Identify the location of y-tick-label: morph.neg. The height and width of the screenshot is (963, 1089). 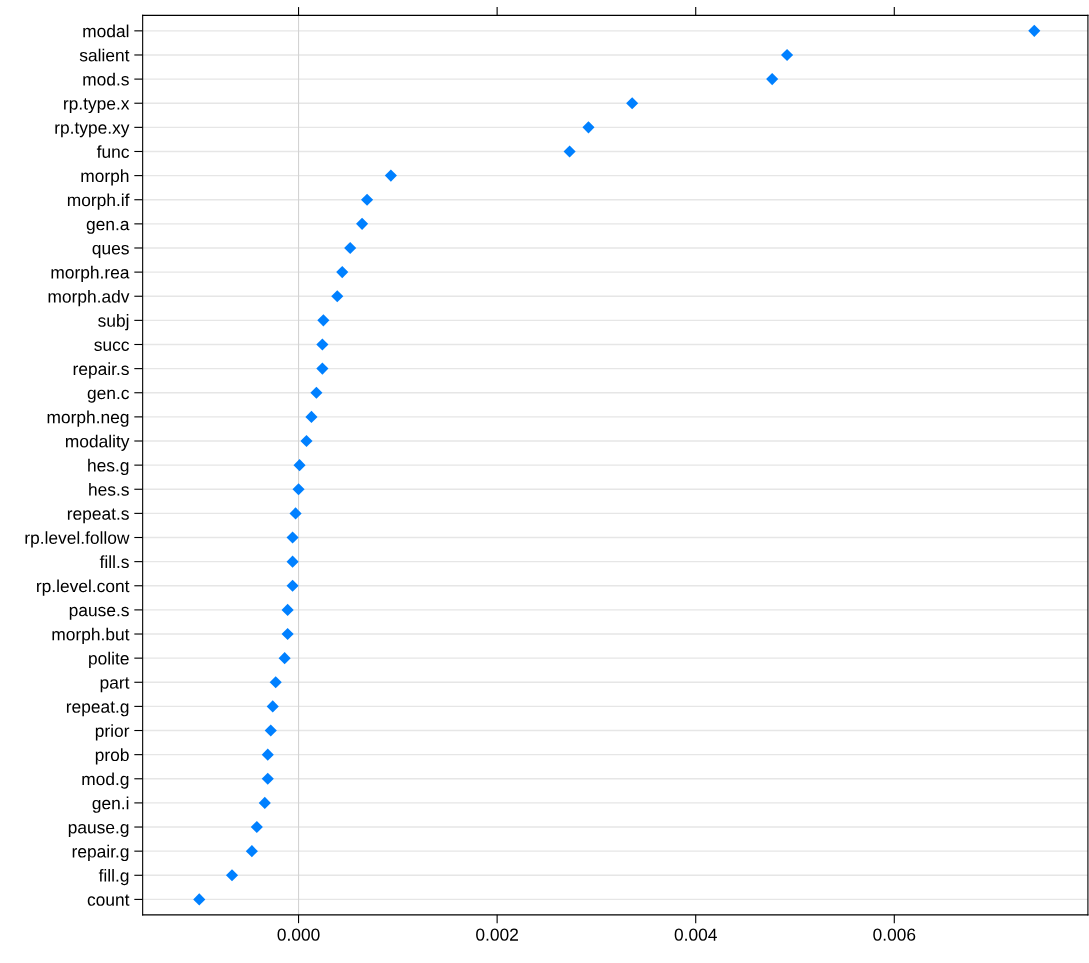
(88, 418).